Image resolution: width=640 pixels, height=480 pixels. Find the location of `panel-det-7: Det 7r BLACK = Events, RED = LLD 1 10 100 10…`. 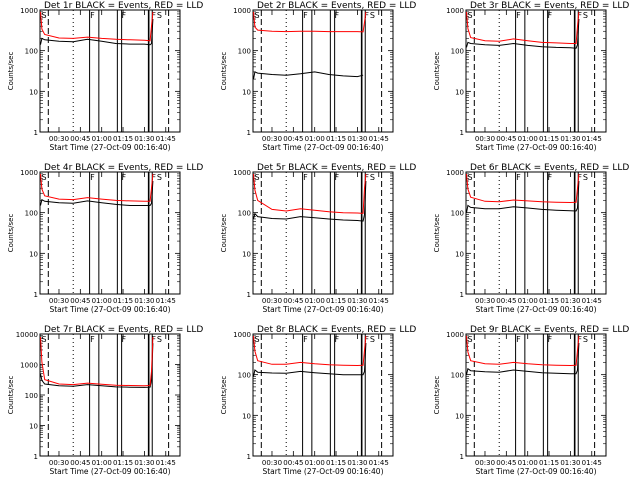

panel-det-7: Det 7r BLACK = Events, RED = LLD 1 10 100 10… is located at coordinates (105, 400).